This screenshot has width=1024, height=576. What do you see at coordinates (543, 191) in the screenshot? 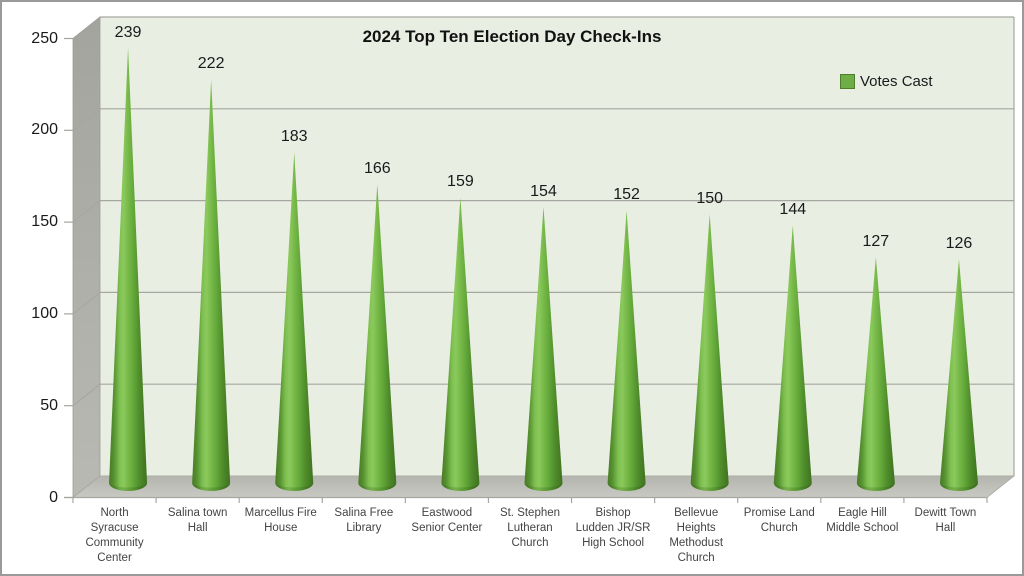
I see `data-label-6: 154` at bounding box center [543, 191].